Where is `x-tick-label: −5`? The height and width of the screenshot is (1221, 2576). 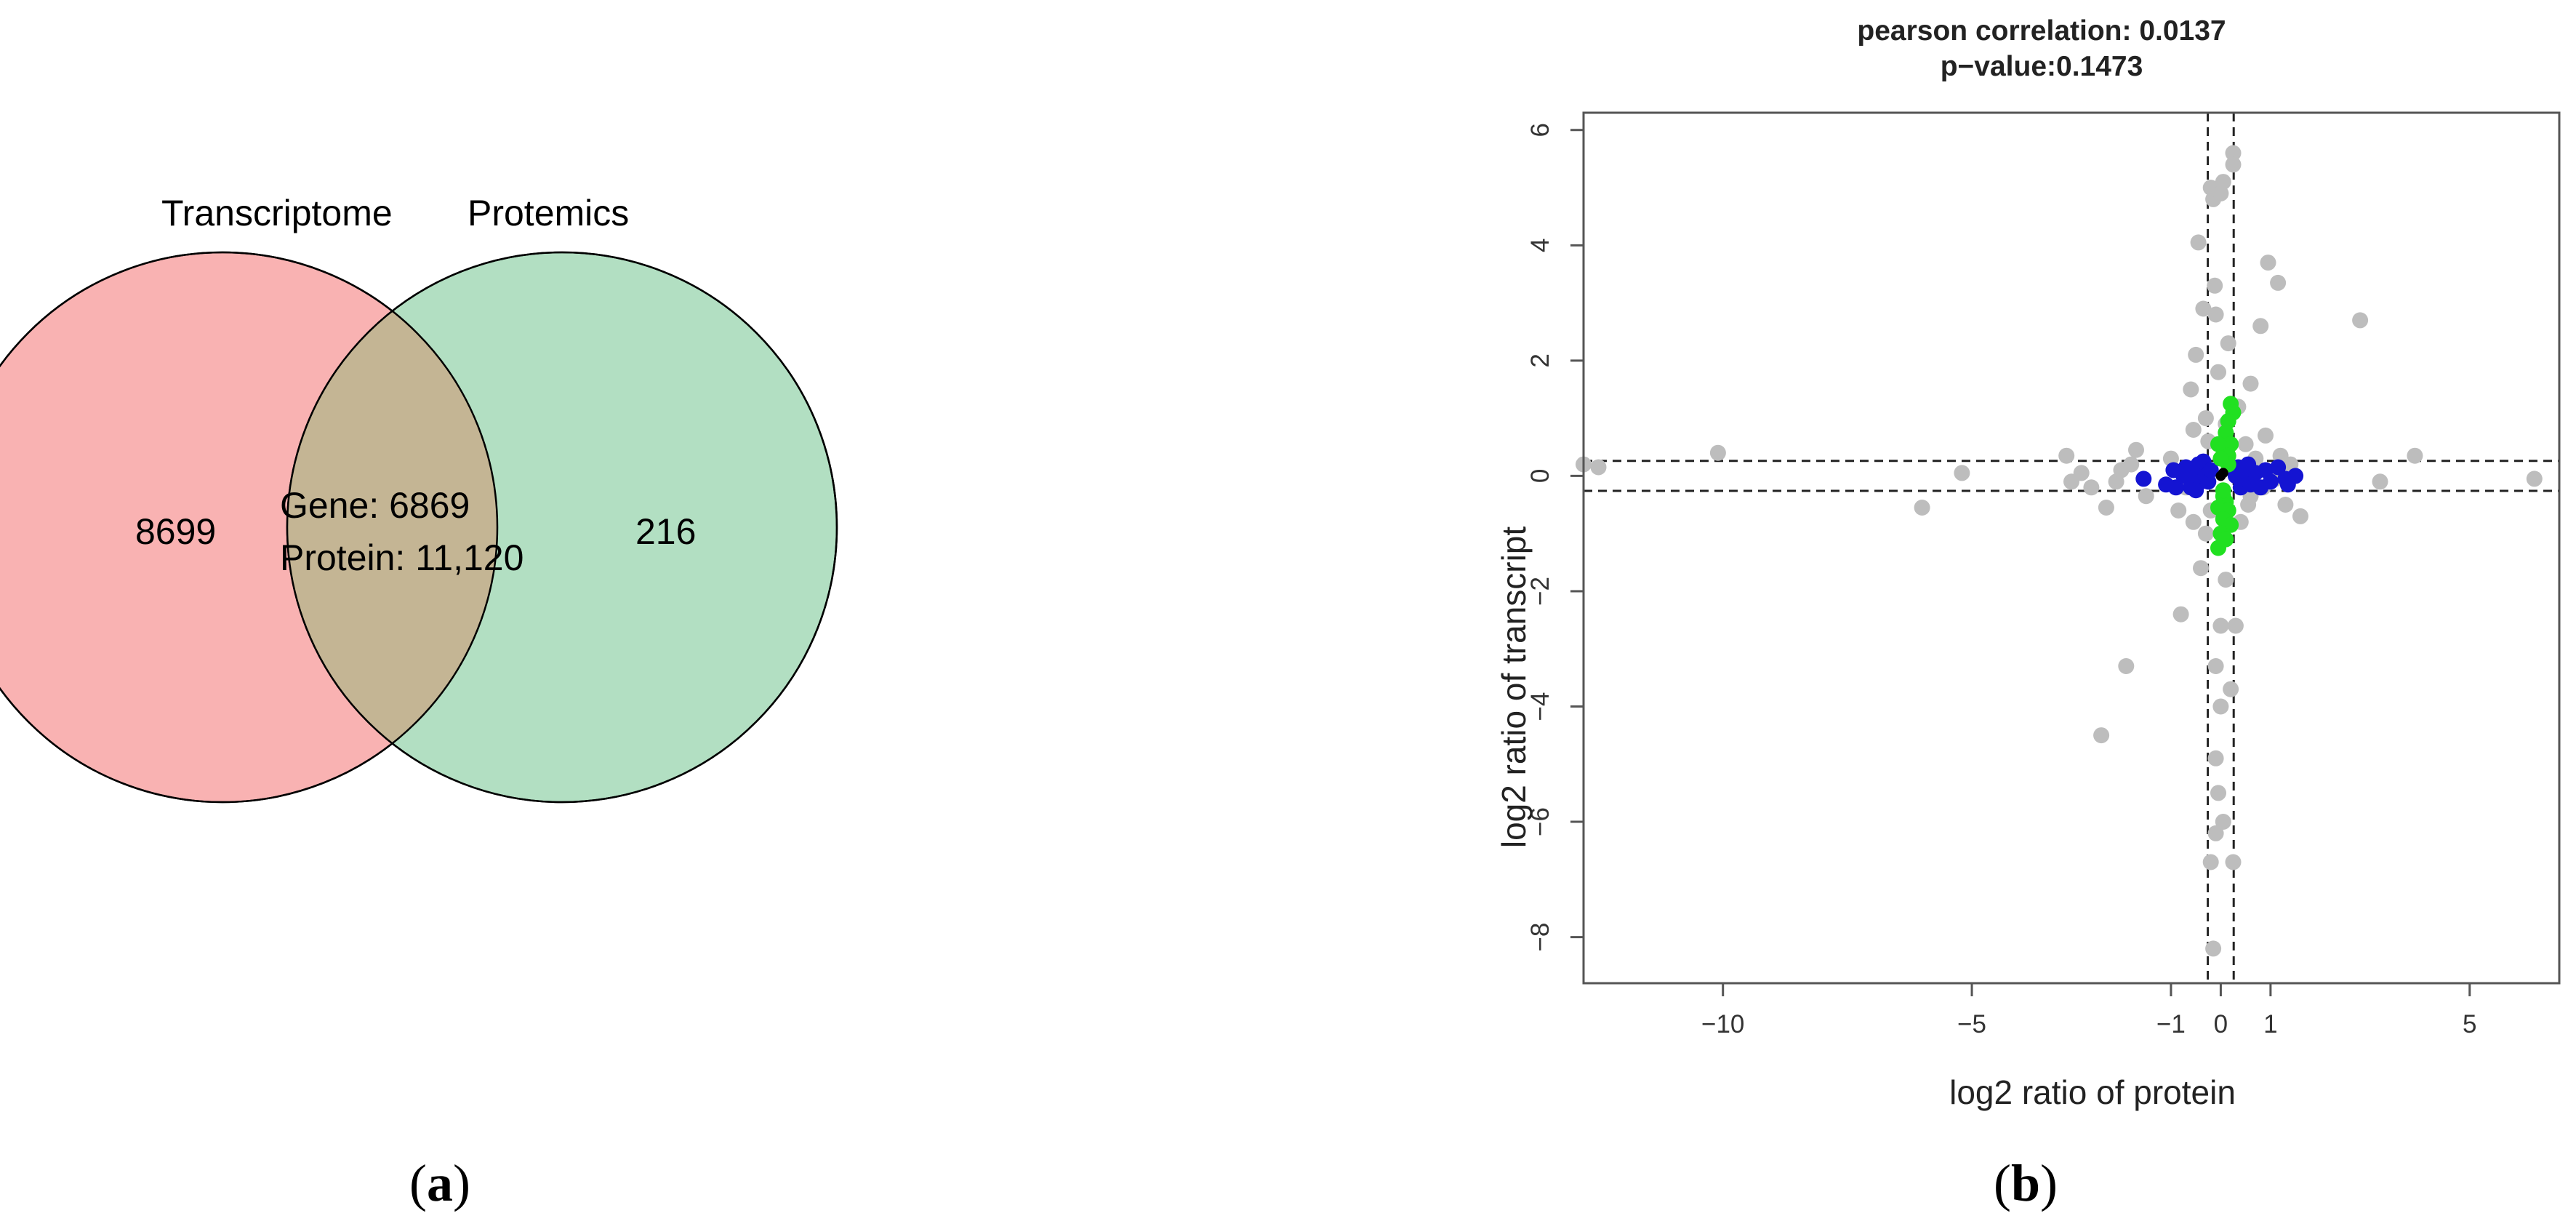
x-tick-label: −5 is located at coordinates (1971, 1024).